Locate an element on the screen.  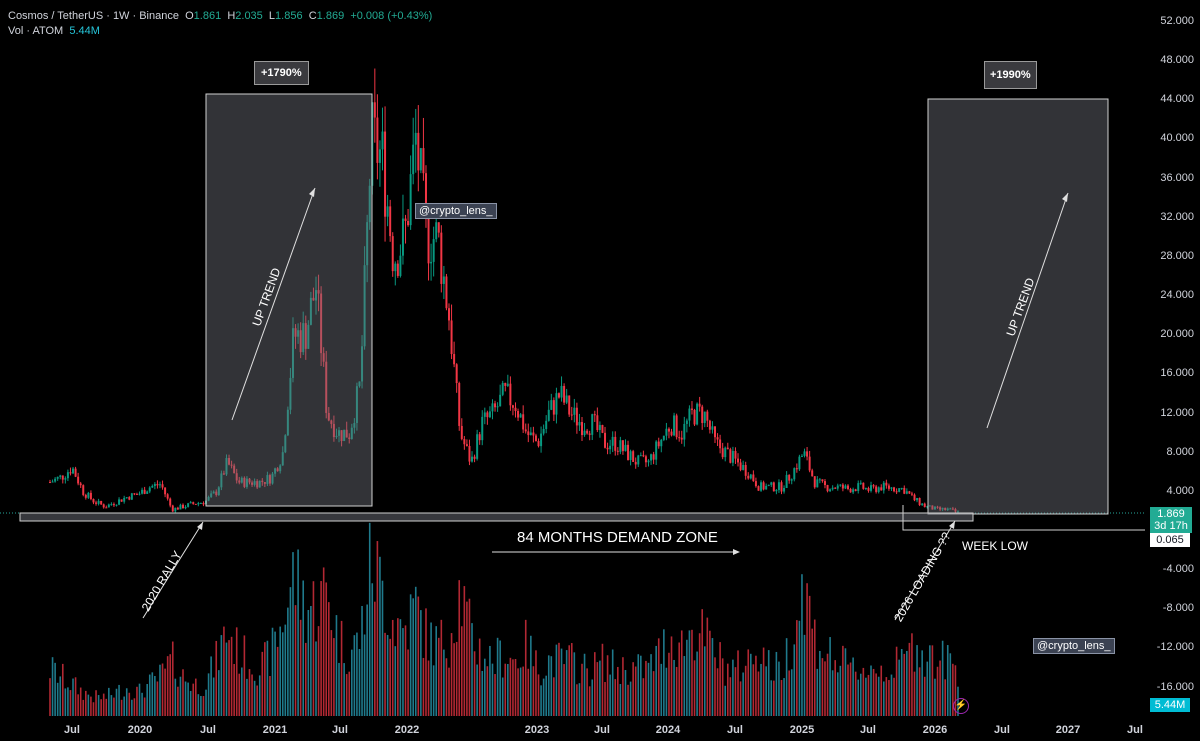
price-tick: -16.000 is located at coordinates (1175, 686).